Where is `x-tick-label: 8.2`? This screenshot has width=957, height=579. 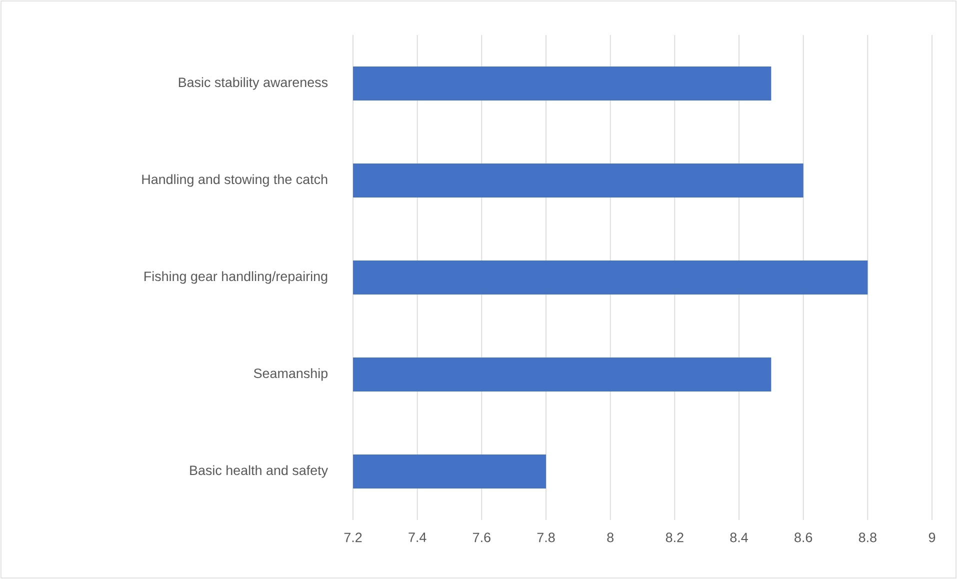
x-tick-label: 8.2 is located at coordinates (675, 537).